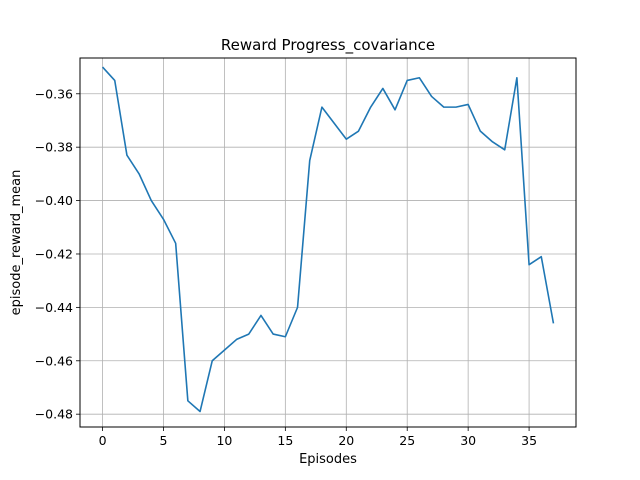 The width and height of the screenshot is (640, 480). What do you see at coordinates (328, 45) in the screenshot?
I see `chart-title: Reward Progress_covariance` at bounding box center [328, 45].